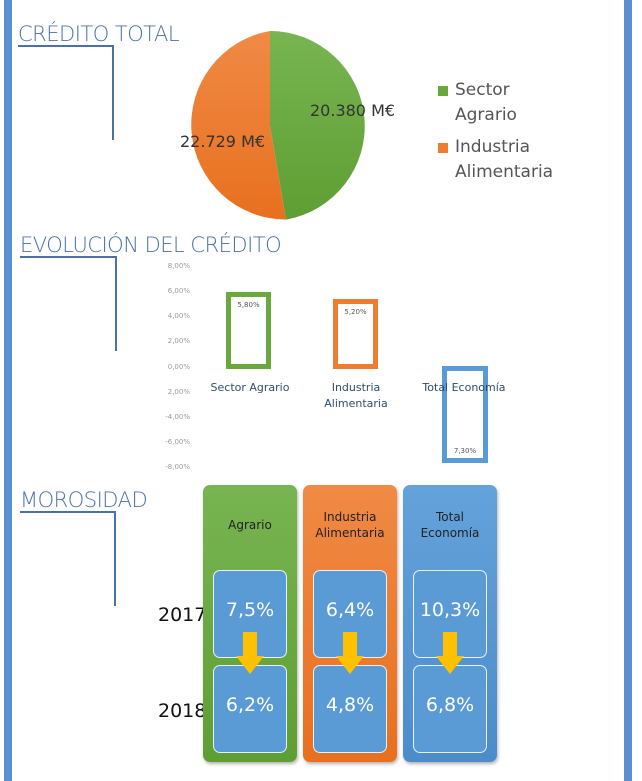 The height and width of the screenshot is (781, 642). Describe the element at coordinates (504, 172) in the screenshot. I see `legend-label-line2: Alimentaria` at that location.